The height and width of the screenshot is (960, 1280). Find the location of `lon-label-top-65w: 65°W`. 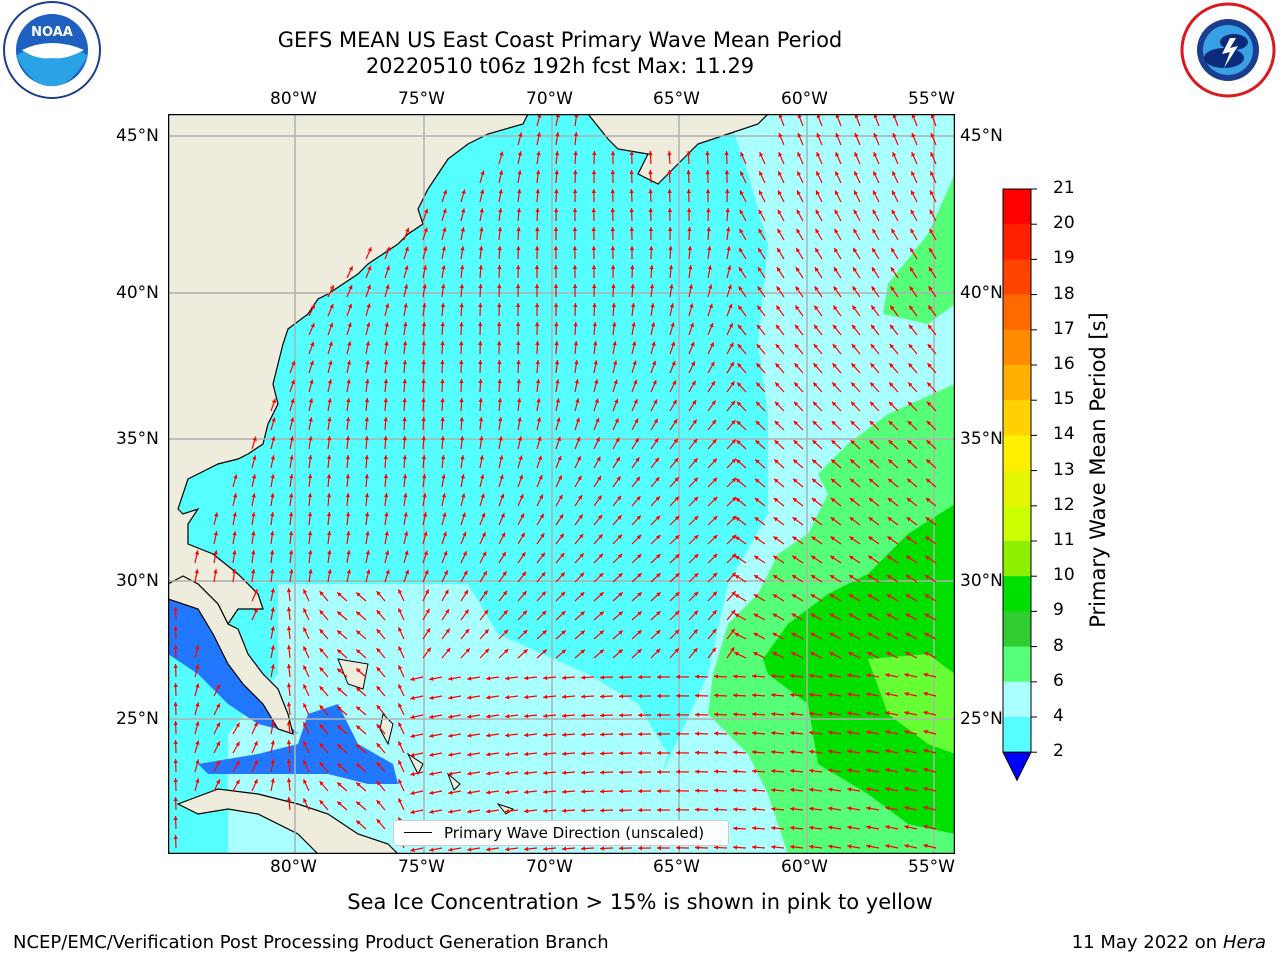

lon-label-top-65w: 65°W is located at coordinates (676, 99).